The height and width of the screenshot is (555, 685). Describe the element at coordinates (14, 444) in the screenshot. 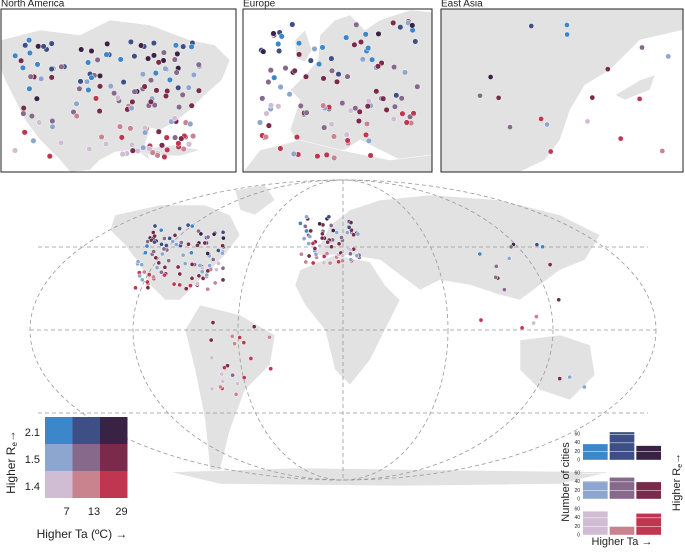

I see `legend-y-label-sub: e` at that location.